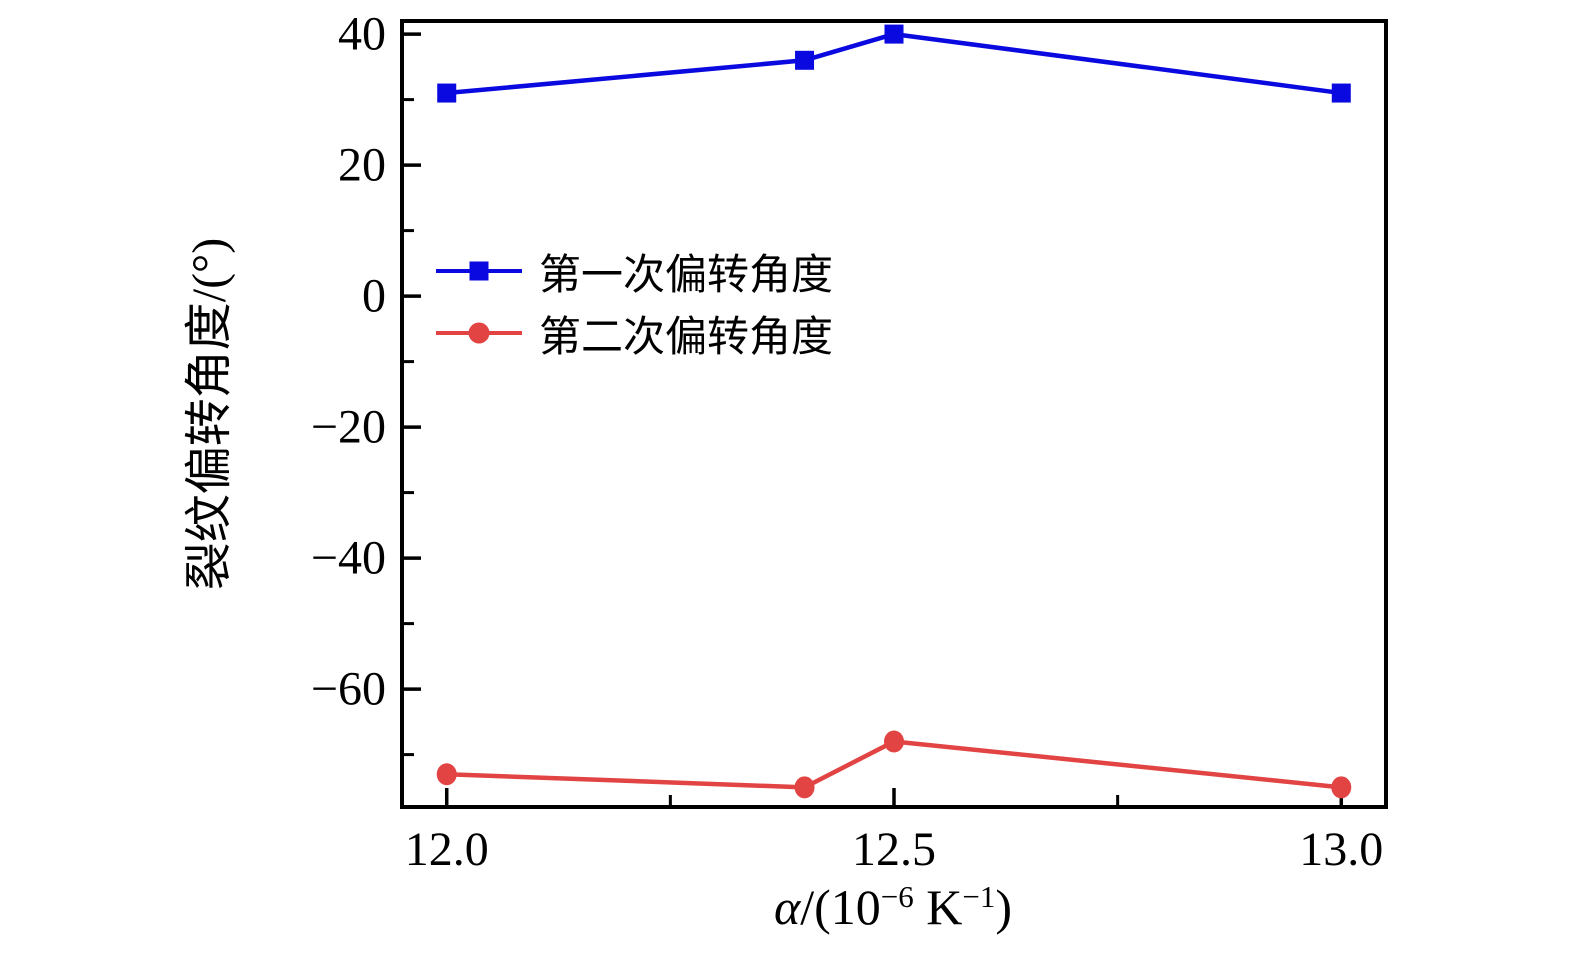 This screenshot has width=1575, height=955. Describe the element at coordinates (1004, 907) in the screenshot. I see `x-axis-title-close: )` at that location.